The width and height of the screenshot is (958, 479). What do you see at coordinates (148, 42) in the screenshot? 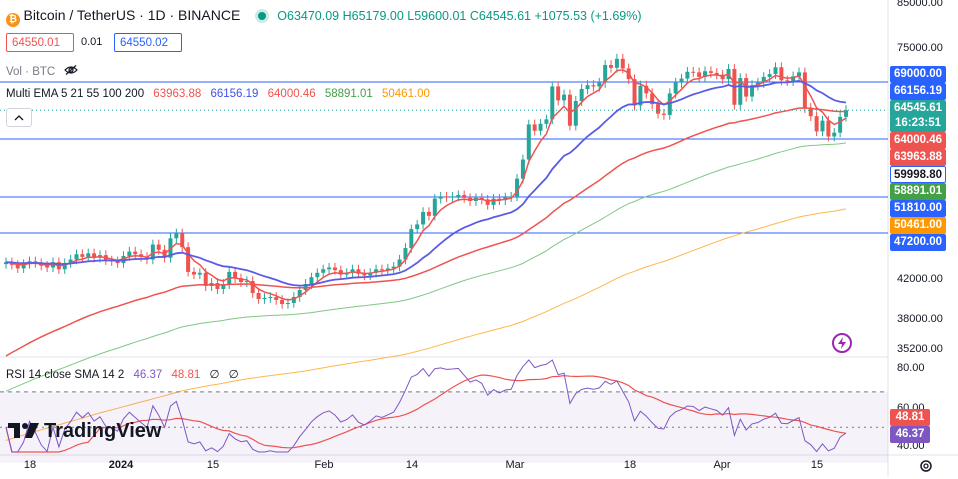
I see `buy-button: 64550.02` at bounding box center [148, 42].